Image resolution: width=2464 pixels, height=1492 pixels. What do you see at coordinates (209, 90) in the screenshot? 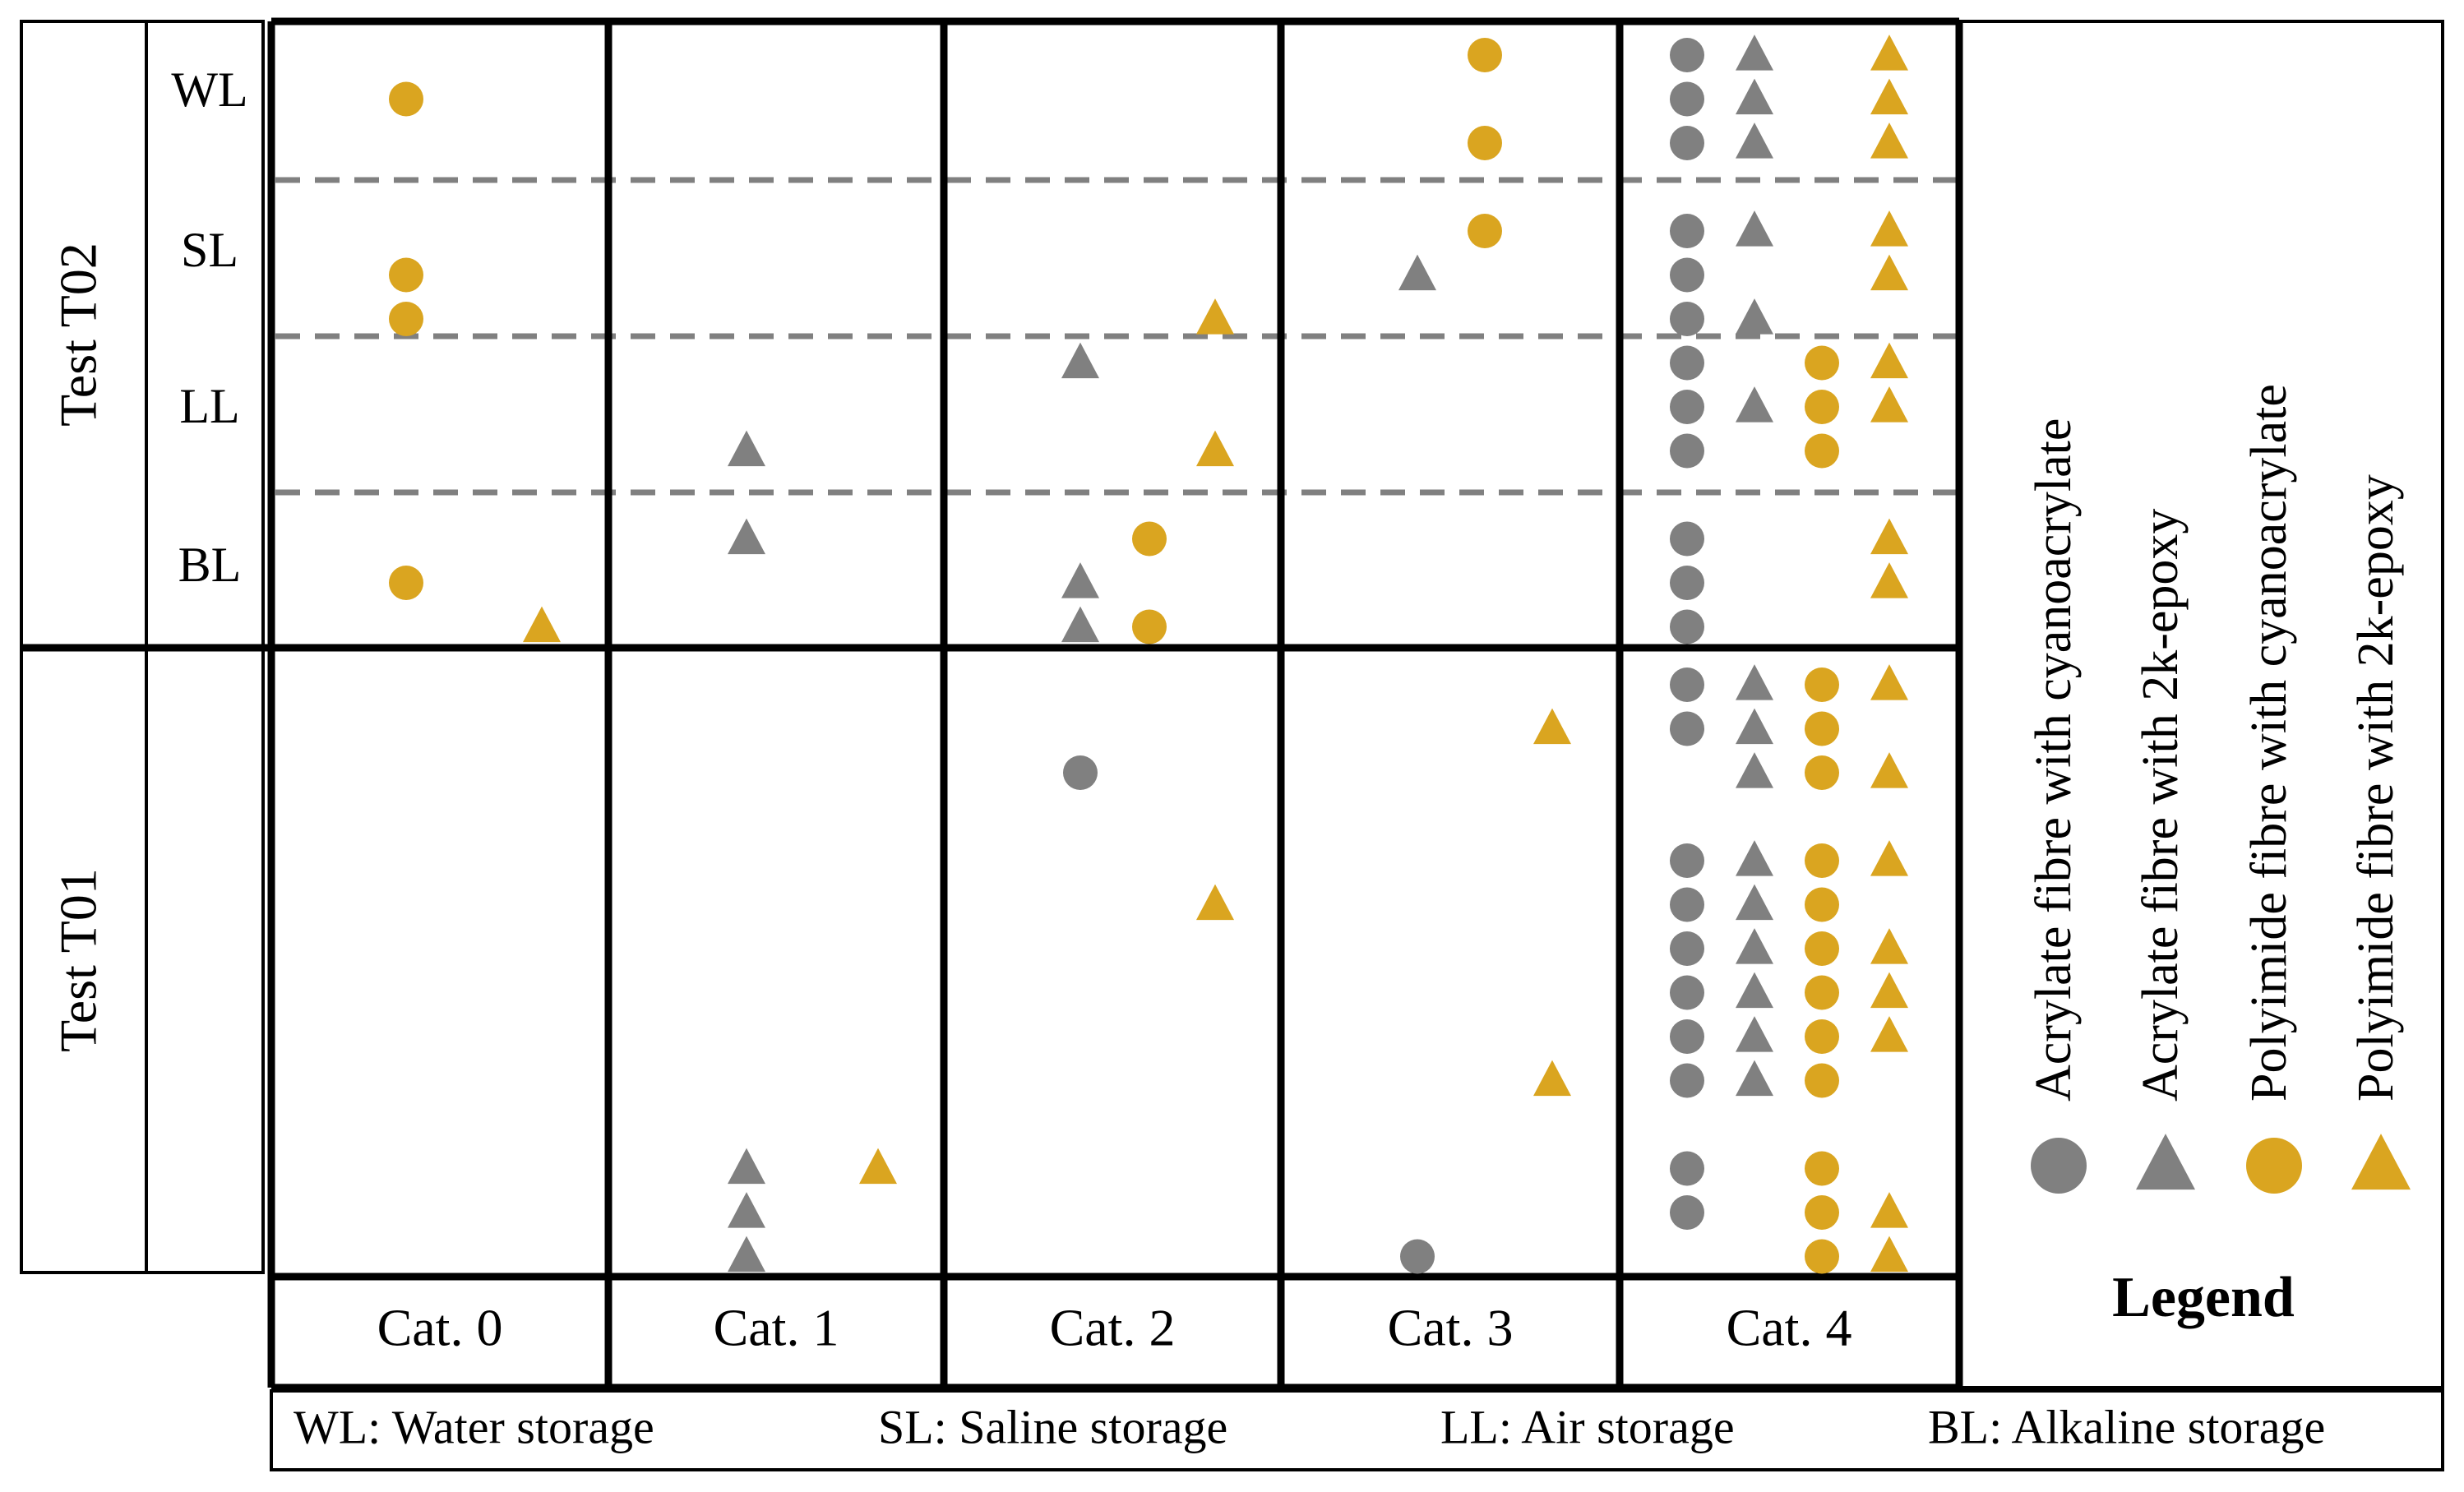
I see `storage-label-wl: WL` at bounding box center [209, 90].